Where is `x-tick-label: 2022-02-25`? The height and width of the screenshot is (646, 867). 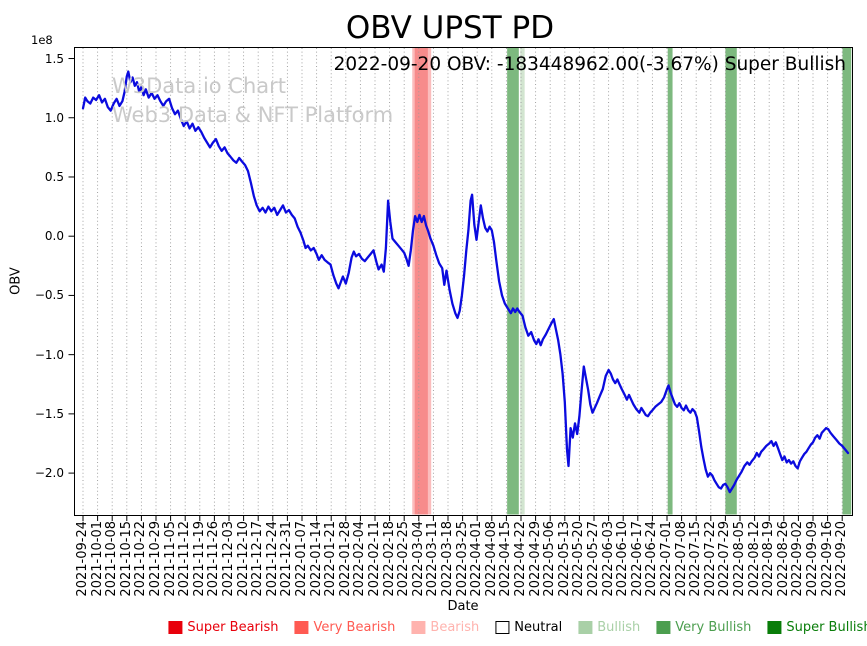 x-tick-label: 2022-02-25 is located at coordinates (404, 559).